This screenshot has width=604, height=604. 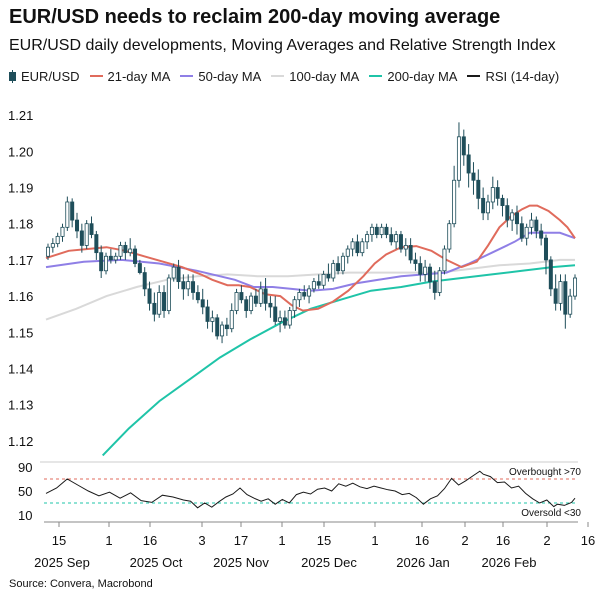 I want to click on y-tick-label: 1.18, so click(x=20, y=224).